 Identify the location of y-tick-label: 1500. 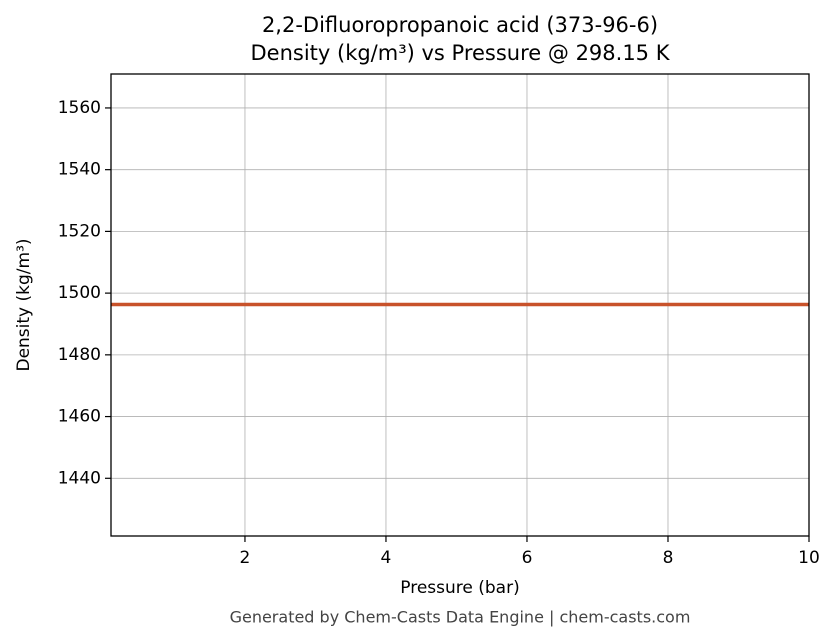
(79, 293).